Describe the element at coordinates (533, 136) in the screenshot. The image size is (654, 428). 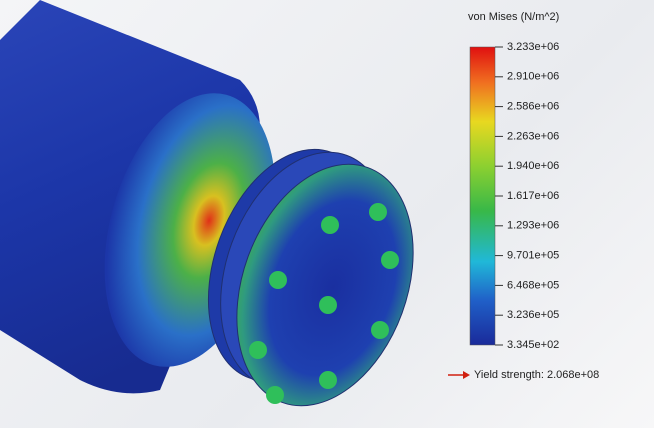
I see `tick-label: 2.263e+06` at that location.